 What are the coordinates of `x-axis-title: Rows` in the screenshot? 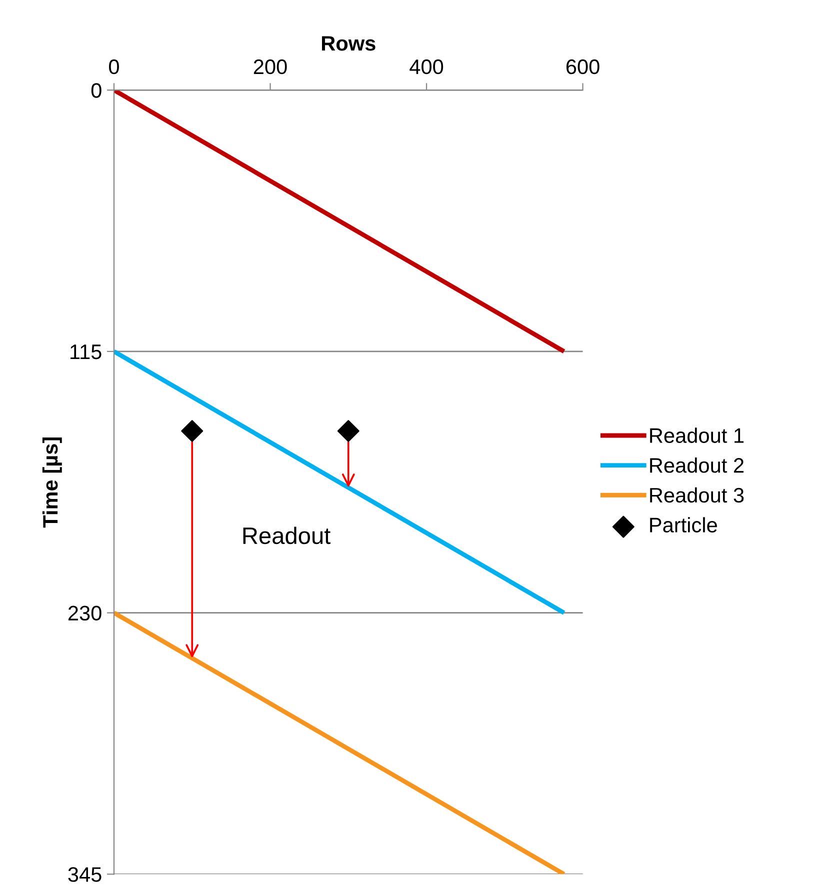 It's located at (349, 43).